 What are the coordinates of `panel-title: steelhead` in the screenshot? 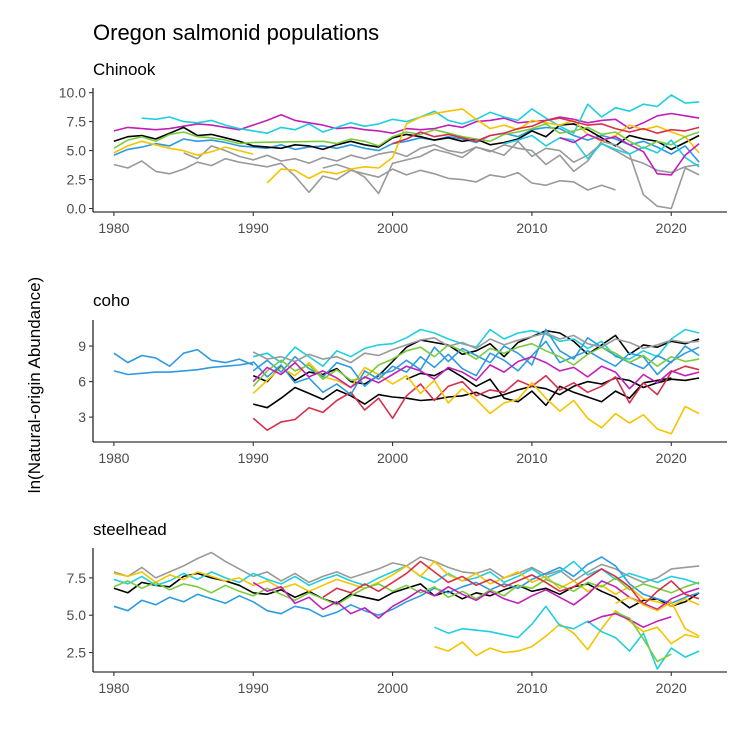 It's located at (130, 529).